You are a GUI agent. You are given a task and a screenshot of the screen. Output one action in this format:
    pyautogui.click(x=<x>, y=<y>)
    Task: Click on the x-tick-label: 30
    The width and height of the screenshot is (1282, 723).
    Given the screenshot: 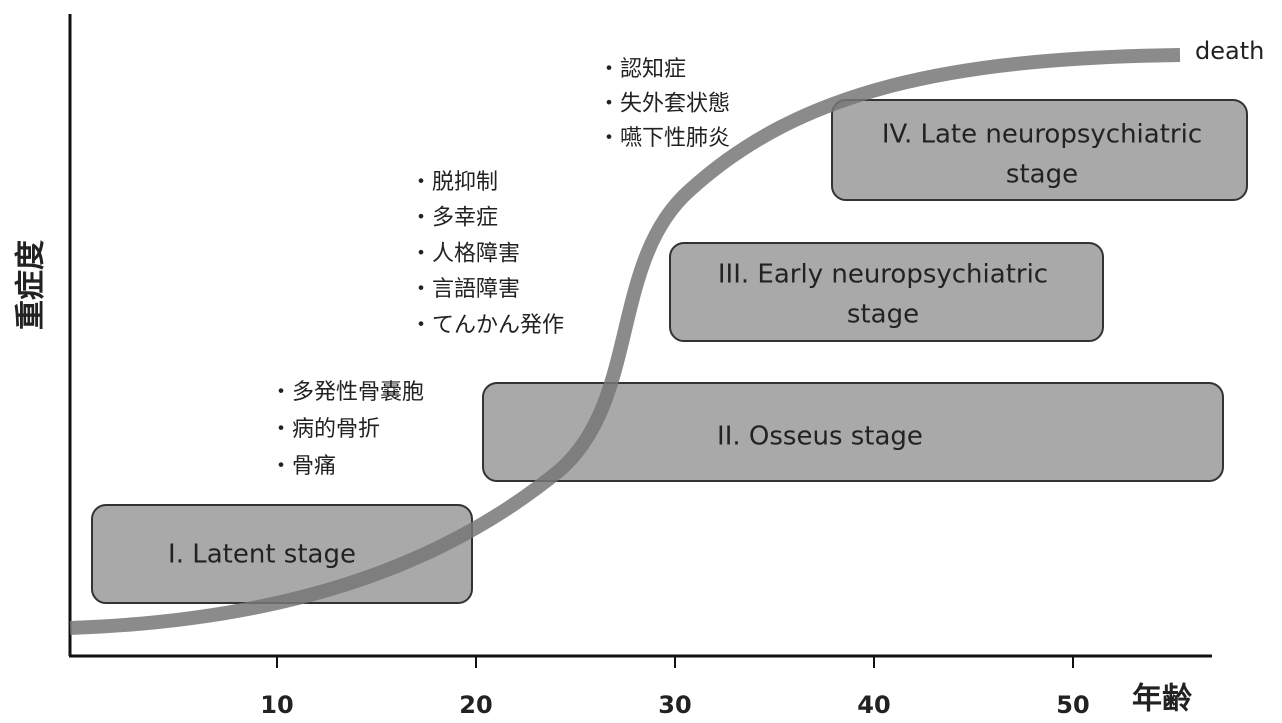 What is the action you would take?
    pyautogui.click(x=674, y=705)
    